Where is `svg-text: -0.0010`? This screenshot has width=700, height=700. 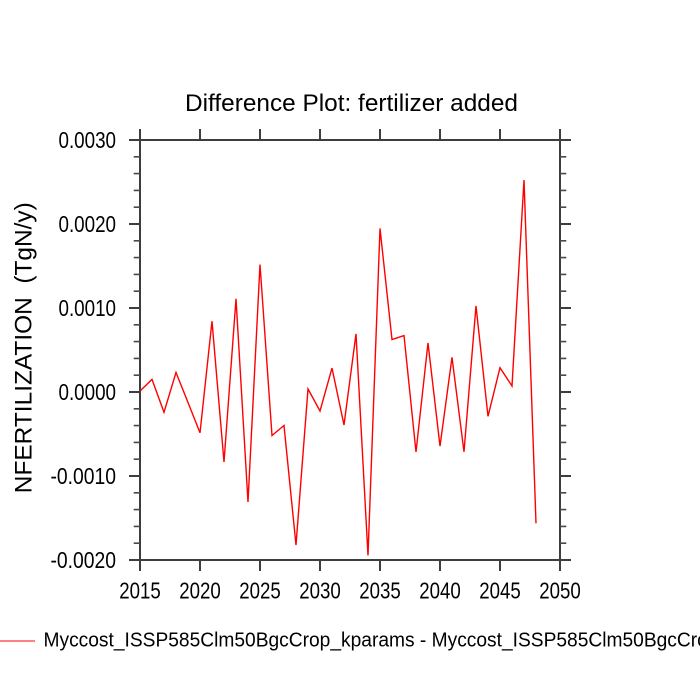
svg-text: -0.0010 is located at coordinates (84, 476).